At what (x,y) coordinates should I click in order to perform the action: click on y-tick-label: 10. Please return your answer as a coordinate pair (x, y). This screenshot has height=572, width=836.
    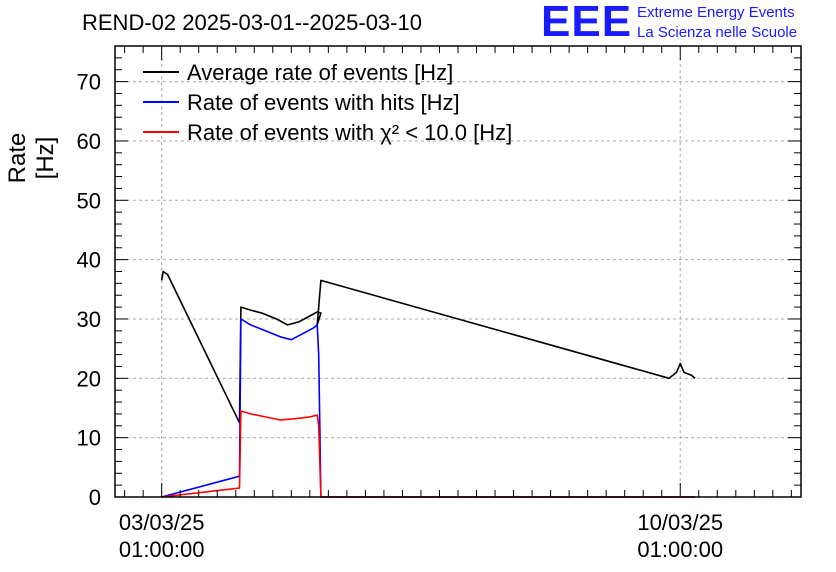
    Looking at the image, I should click on (89, 438).